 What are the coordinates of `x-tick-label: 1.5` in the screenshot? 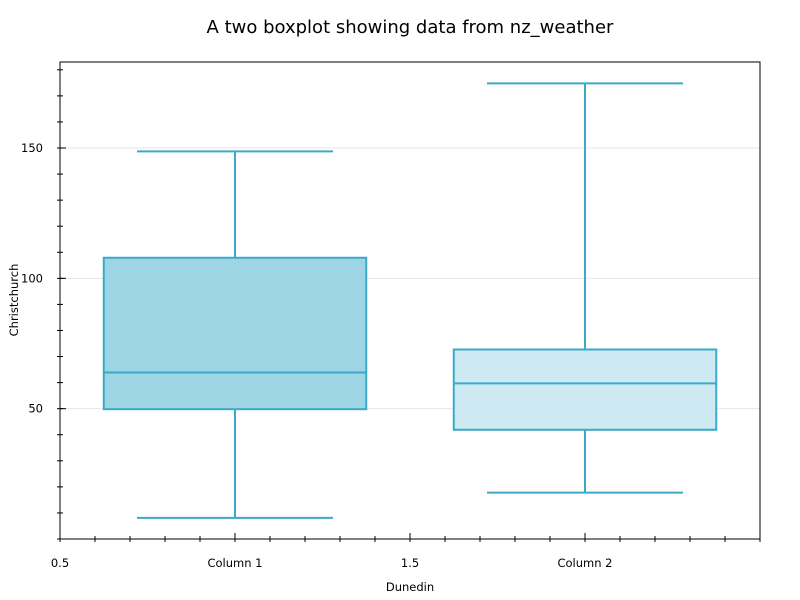 It's located at (410, 563).